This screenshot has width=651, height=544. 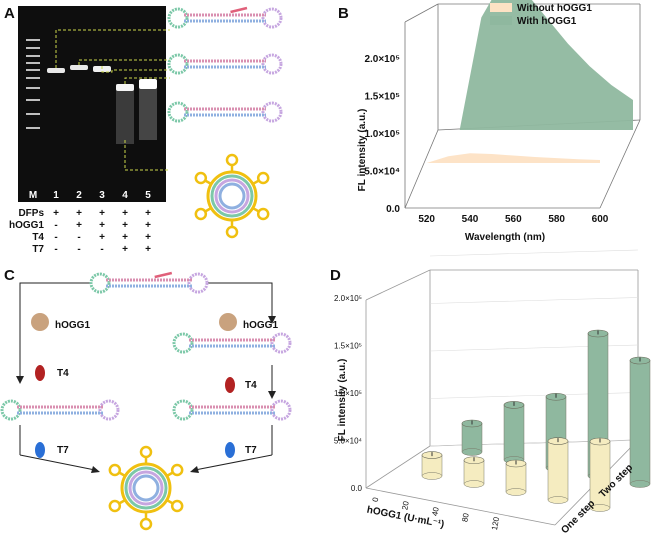 I want to click on panel-d-xtick: 80, so click(x=465, y=517).